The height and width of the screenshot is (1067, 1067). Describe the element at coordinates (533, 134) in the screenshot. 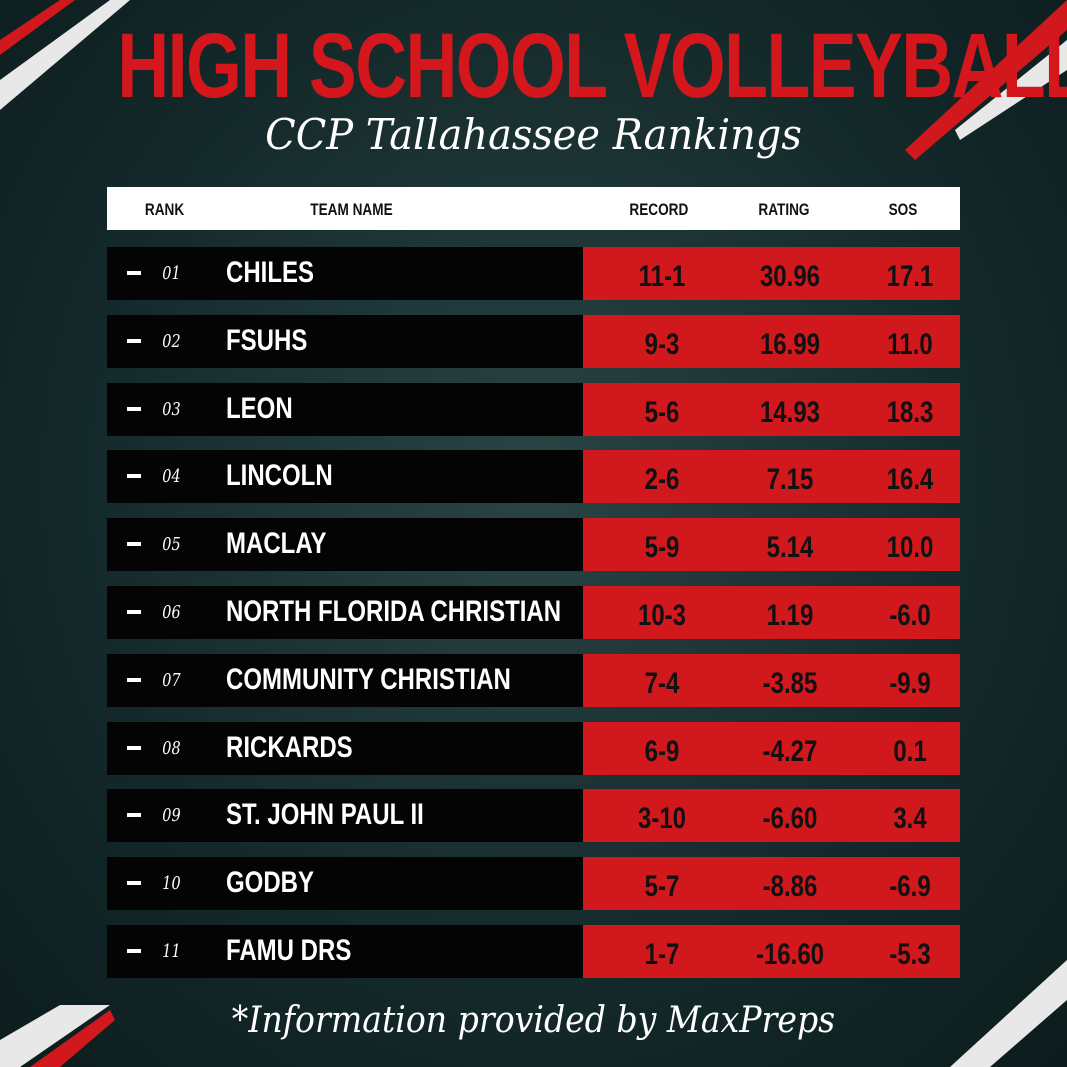

I see `subtitle: CCP Tallahassee Rankings` at that location.